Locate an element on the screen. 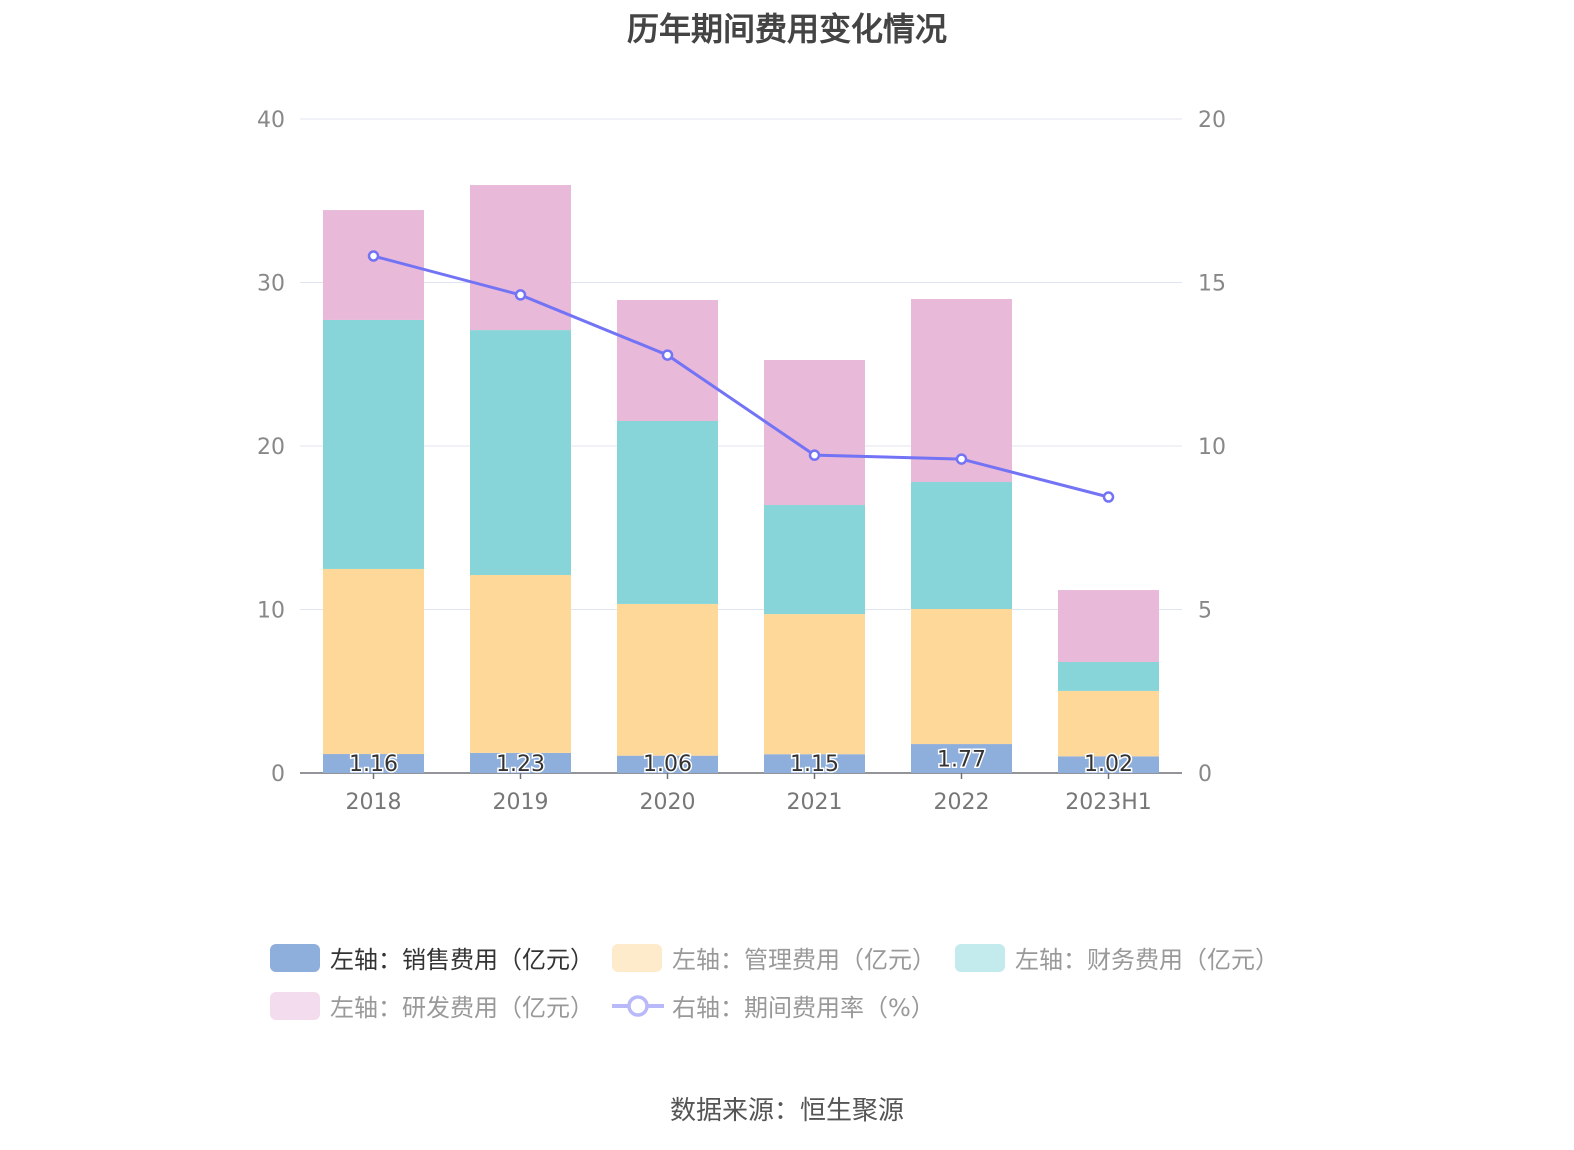 This screenshot has width=1574, height=1150. data-label: 1.06 is located at coordinates (667, 764).